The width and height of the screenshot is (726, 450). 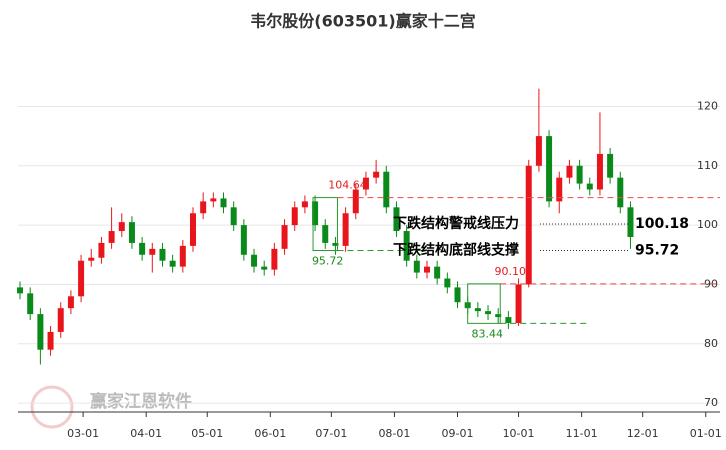 I want to click on x-tick-label: 06-01, so click(x=270, y=433).